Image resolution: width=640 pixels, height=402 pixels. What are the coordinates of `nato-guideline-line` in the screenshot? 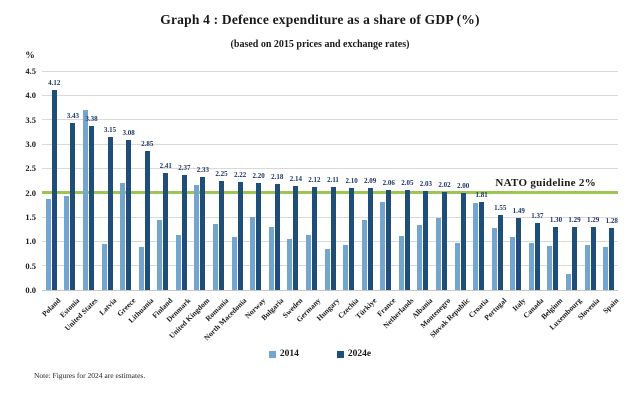 It's located at (330, 193).